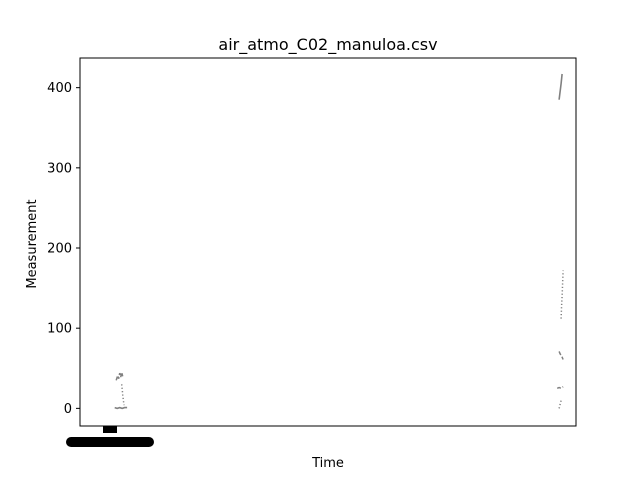 This screenshot has width=640, height=480. I want to click on y-axis-label: Measurement, so click(32, 243).